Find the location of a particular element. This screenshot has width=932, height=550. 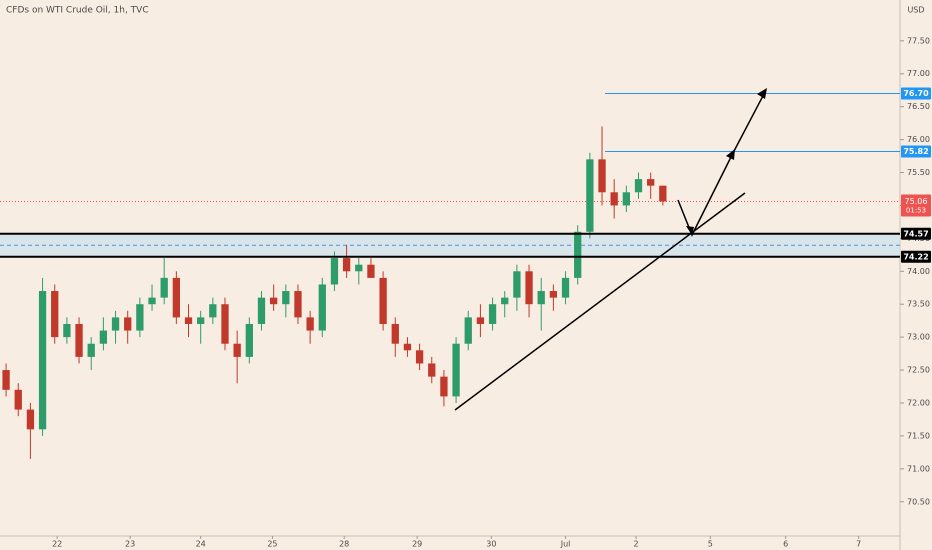

countdown-timer: 01:53 is located at coordinates (916, 210).